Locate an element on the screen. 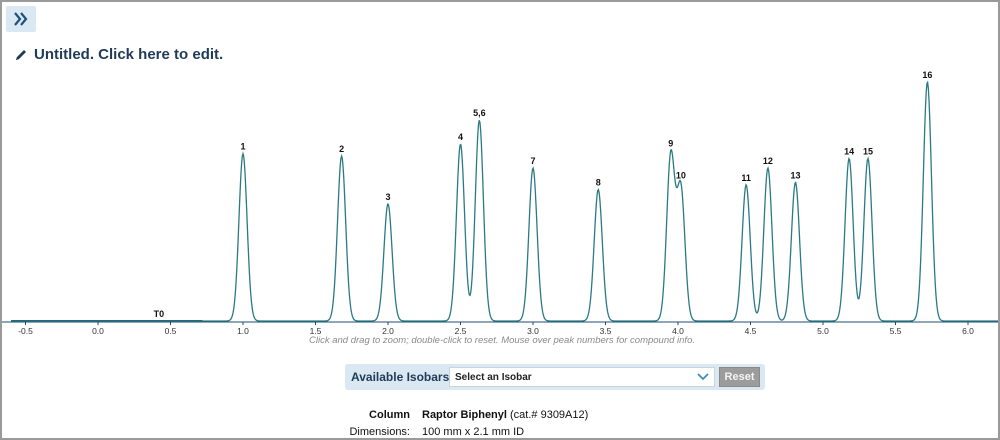 The width and height of the screenshot is (1000, 440). expand-panel-button is located at coordinates (21, 19).